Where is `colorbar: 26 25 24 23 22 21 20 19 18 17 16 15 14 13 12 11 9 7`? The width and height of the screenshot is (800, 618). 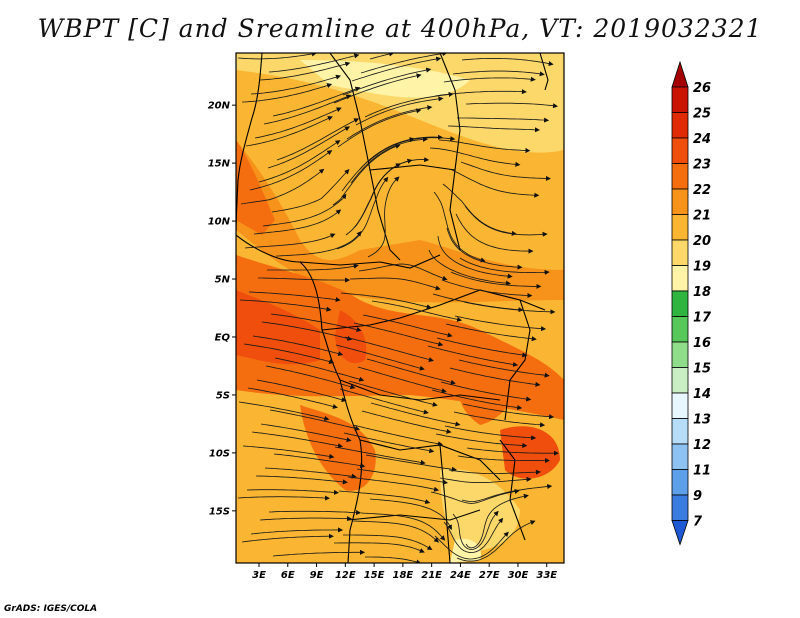
colorbar: 26 25 24 23 22 21 20 19 18 17 16 15 14 13 12 11 9 7 is located at coordinates (691, 303).